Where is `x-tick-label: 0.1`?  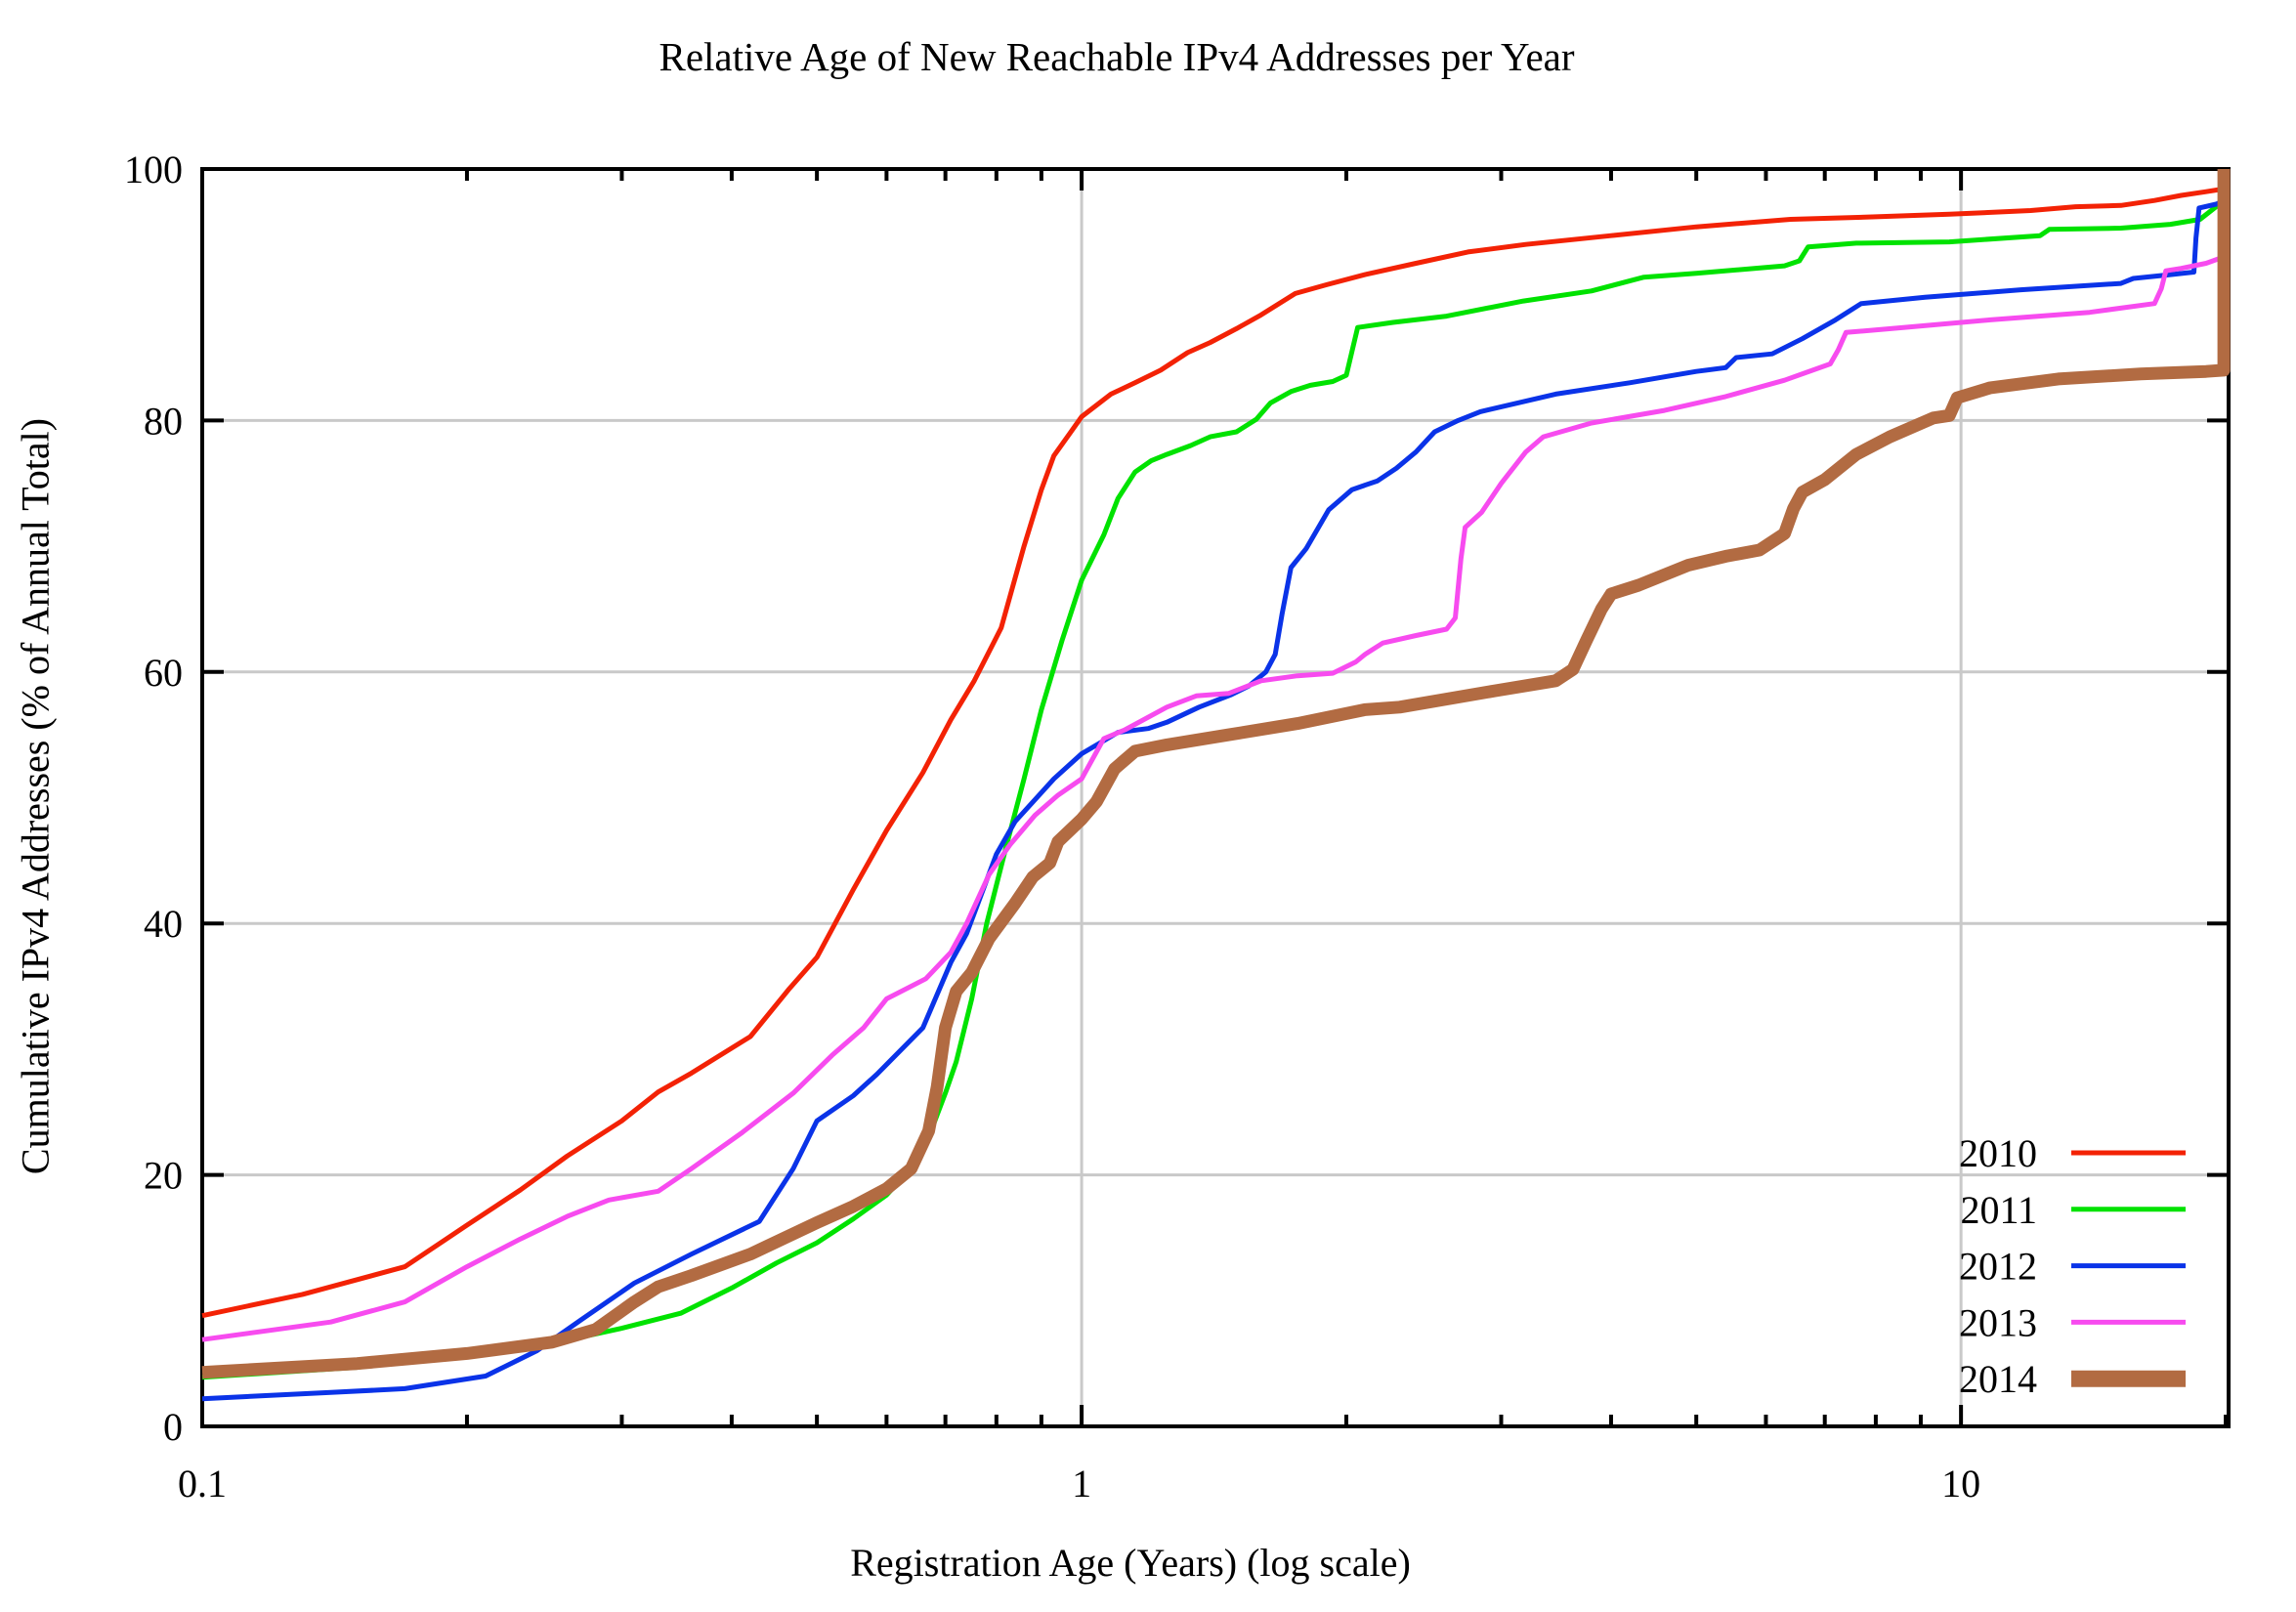
x-tick-label: 0.1 is located at coordinates (202, 1484).